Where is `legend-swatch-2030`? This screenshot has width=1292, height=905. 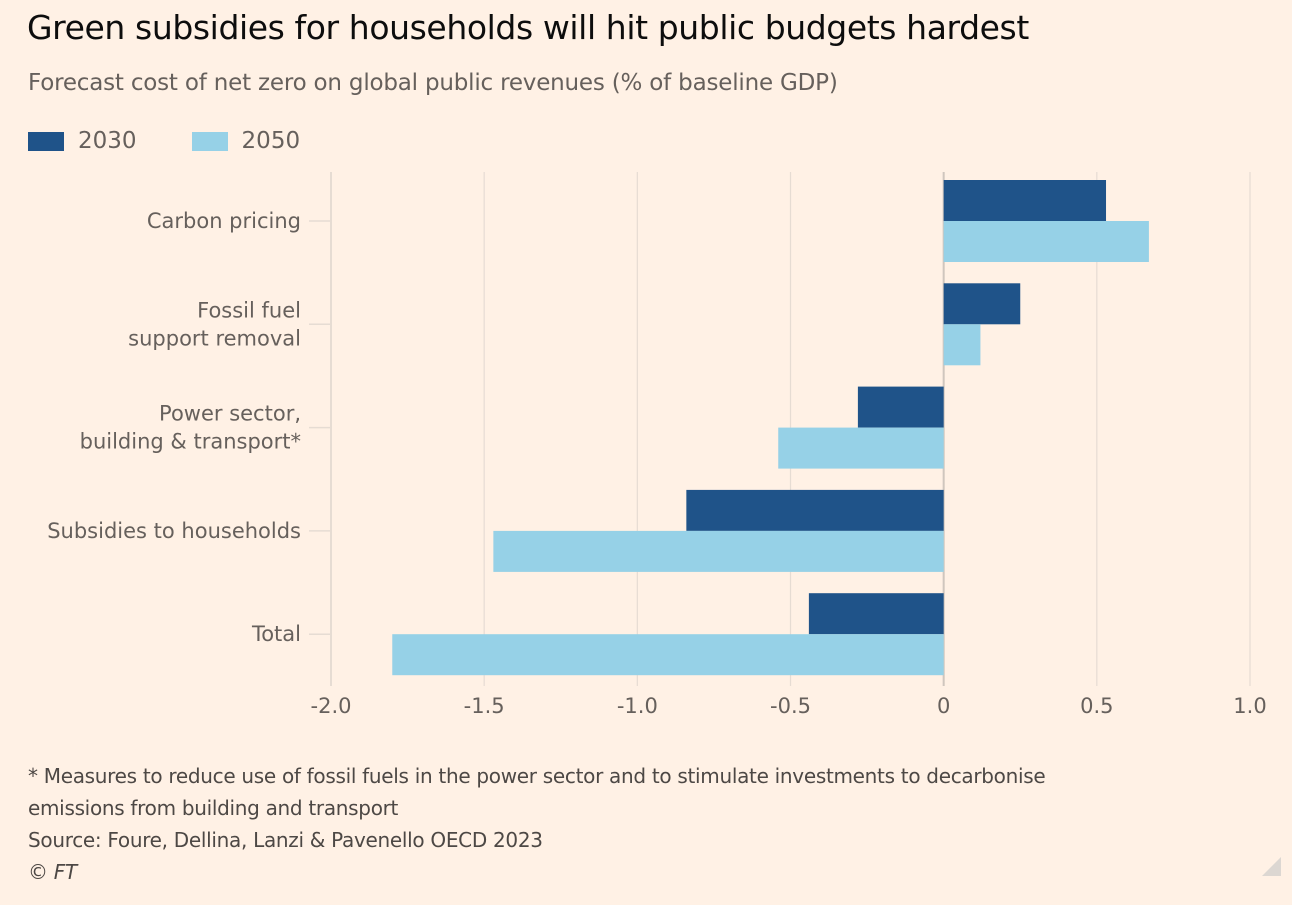 legend-swatch-2030 is located at coordinates (46, 141).